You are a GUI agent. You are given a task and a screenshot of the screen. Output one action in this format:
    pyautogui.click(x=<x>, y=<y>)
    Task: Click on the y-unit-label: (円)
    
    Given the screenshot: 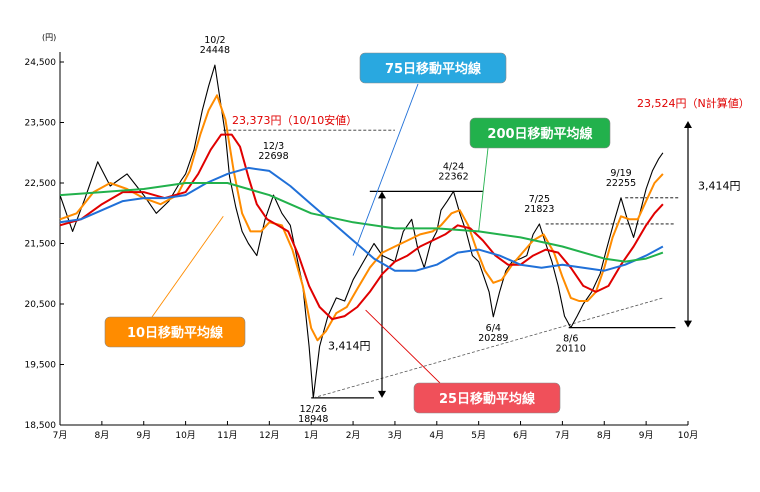 What is the action you would take?
    pyautogui.click(x=49, y=37)
    